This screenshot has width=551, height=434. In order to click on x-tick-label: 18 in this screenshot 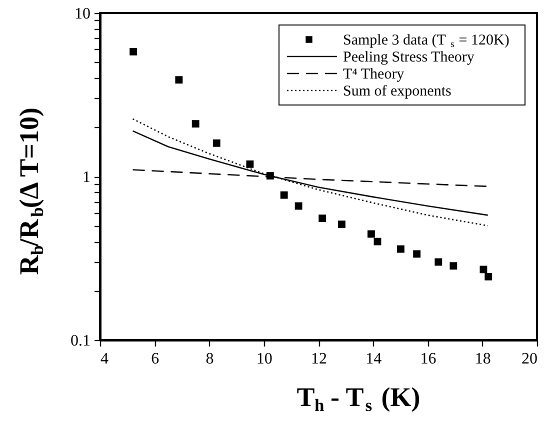, I will do `click(482, 359)`.